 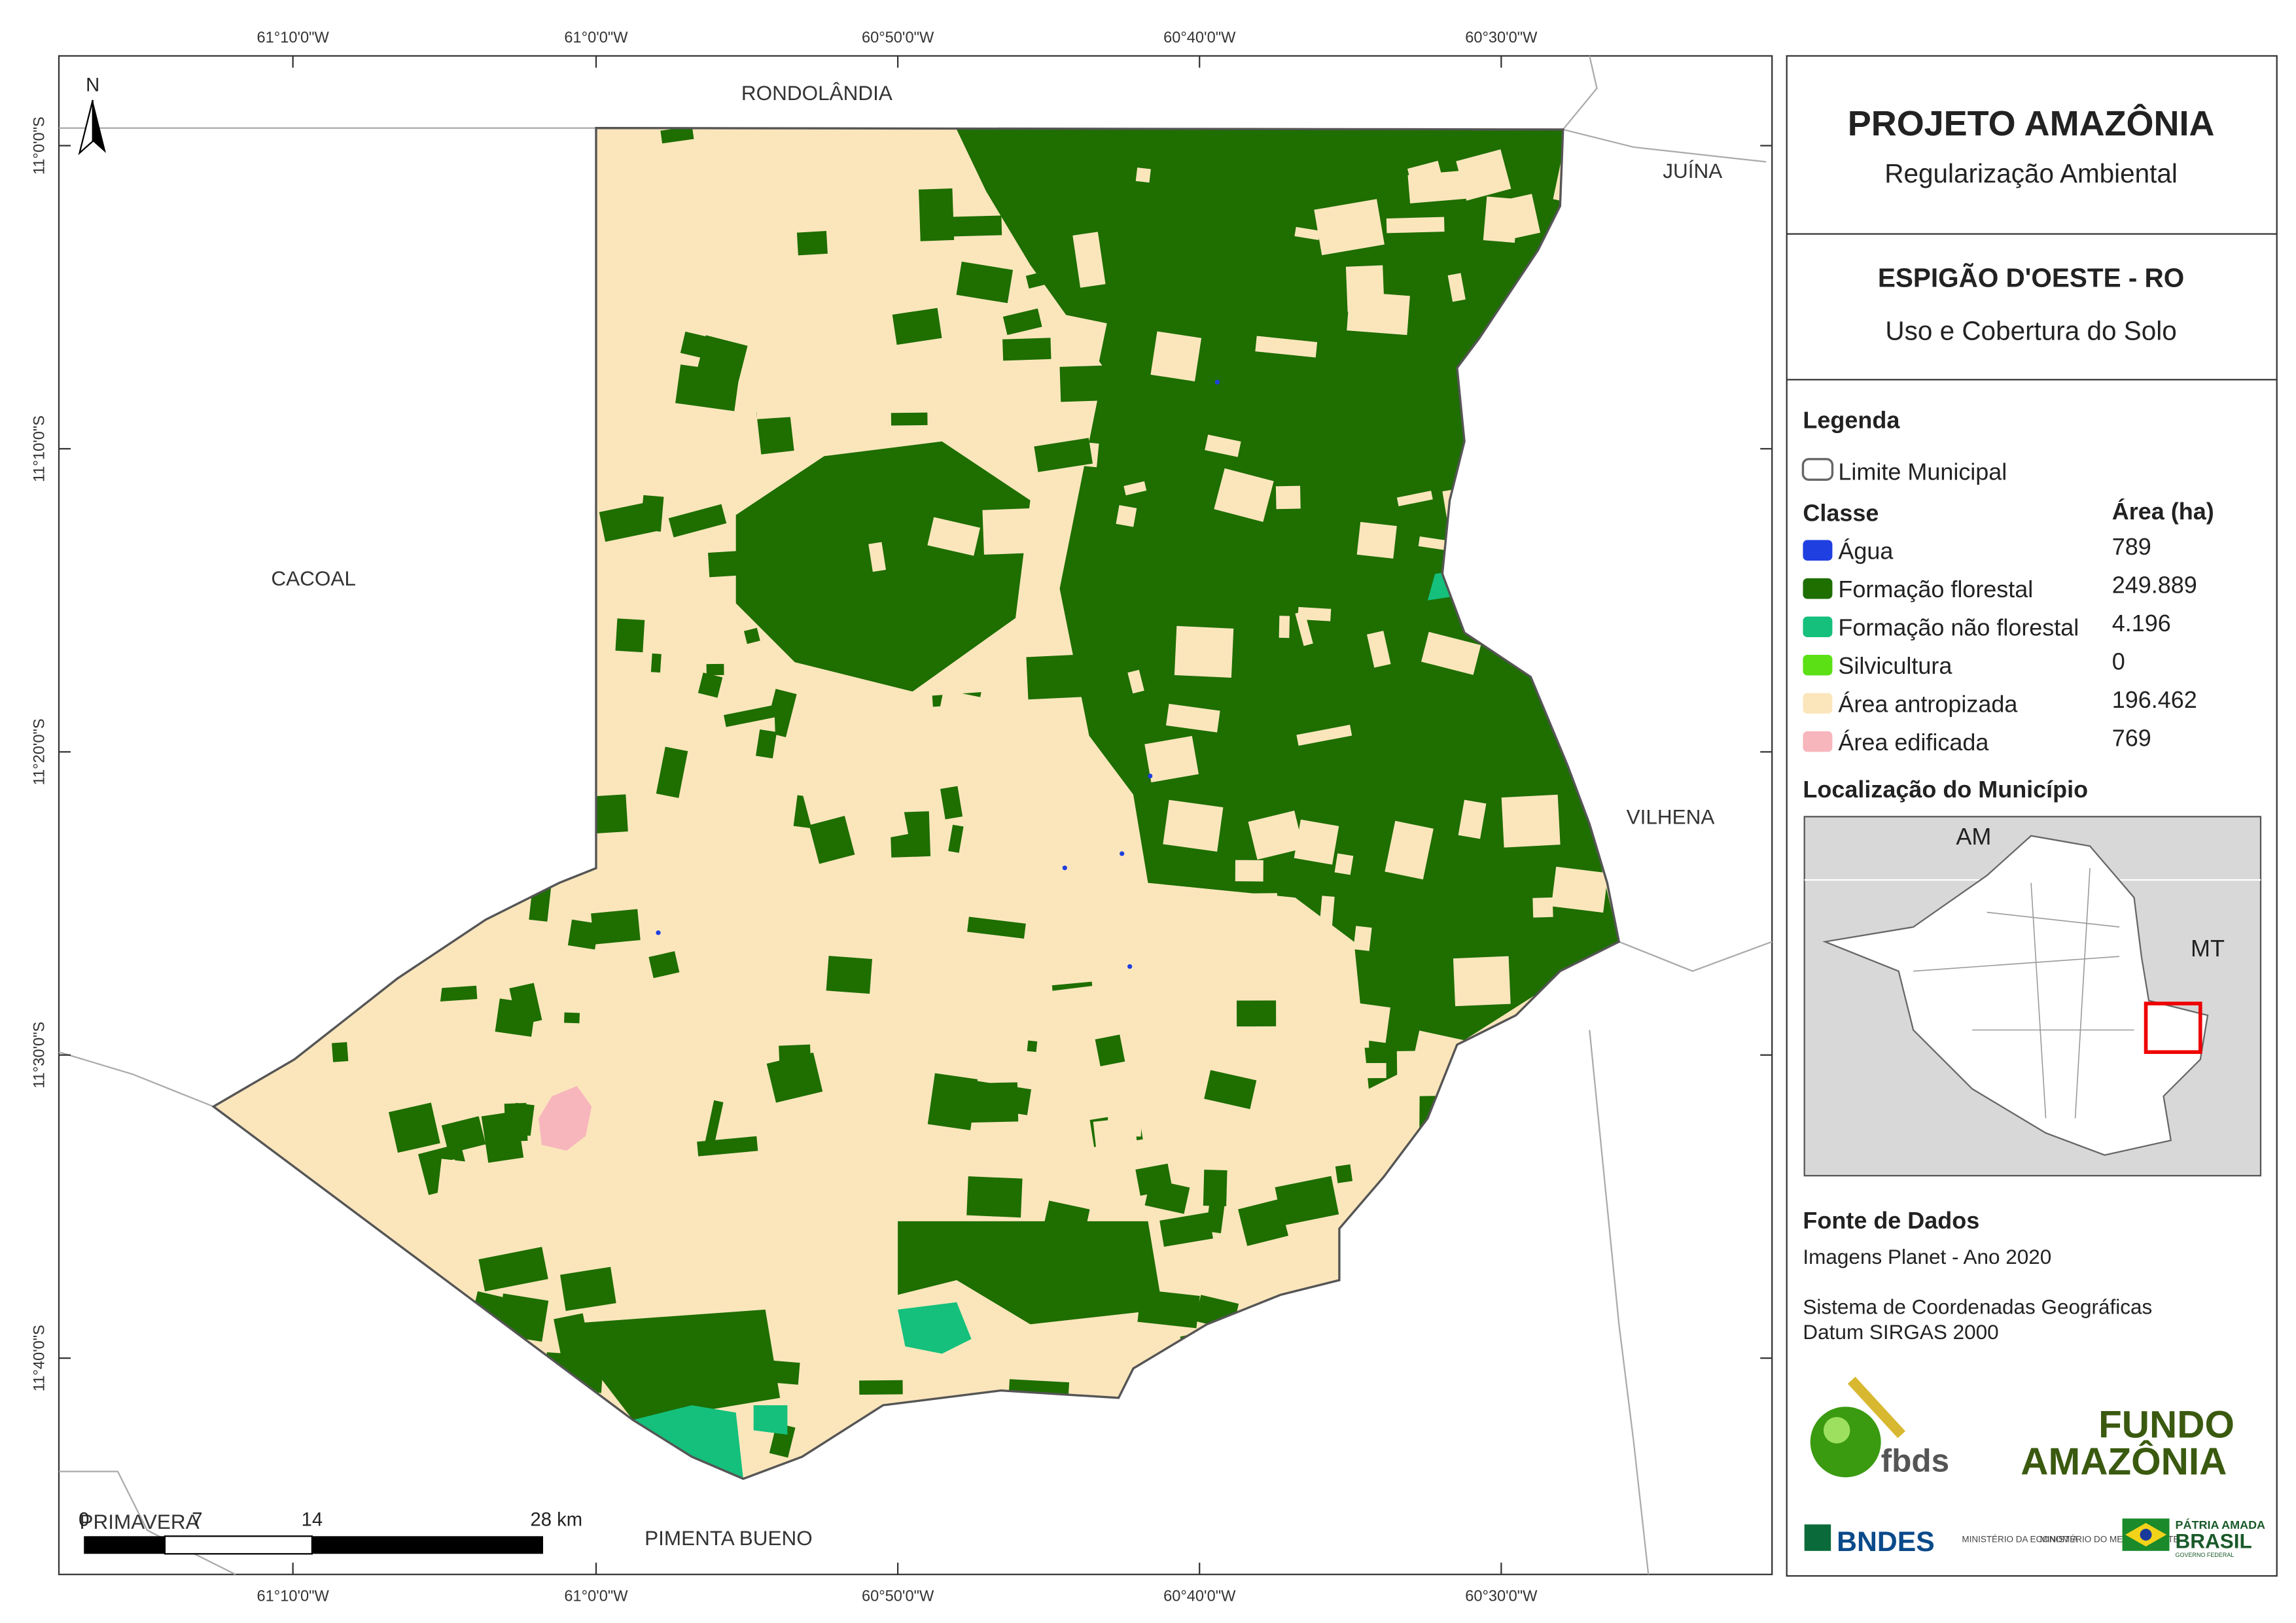 What do you see at coordinates (1031, 1273) in the screenshot?
I see `forest-block` at bounding box center [1031, 1273].